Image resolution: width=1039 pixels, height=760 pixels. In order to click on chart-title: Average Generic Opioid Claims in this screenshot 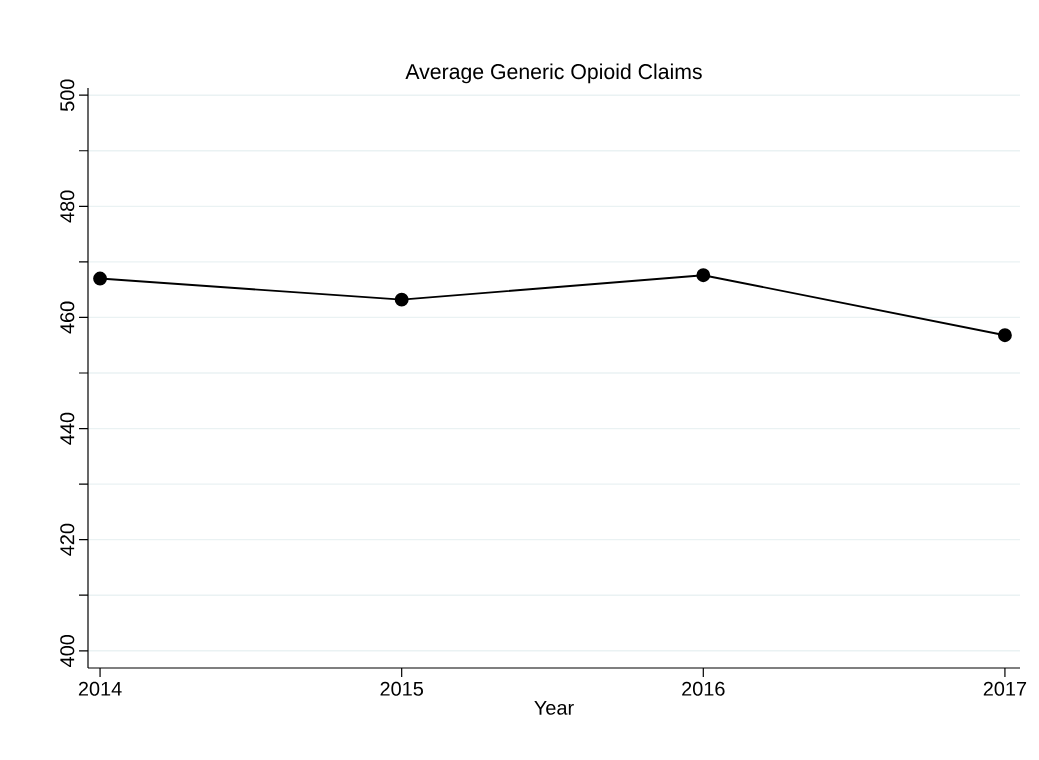, I will do `click(553, 73)`.